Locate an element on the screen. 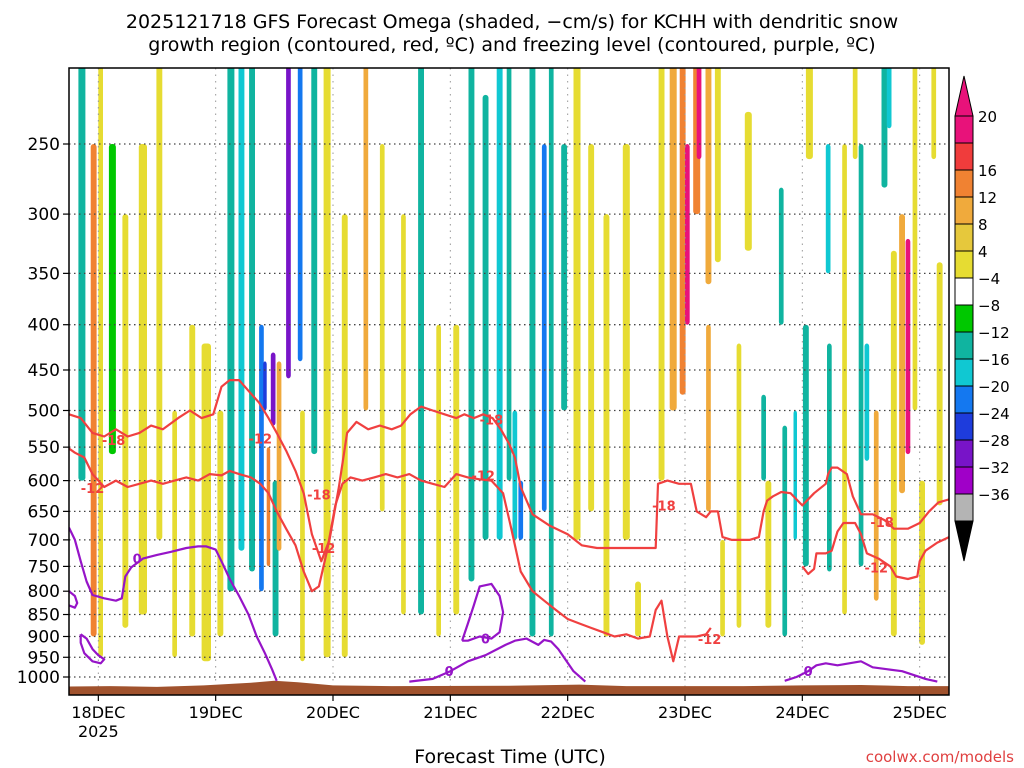 The height and width of the screenshot is (768, 1024). contour-label-1: -12 is located at coordinates (93, 489).